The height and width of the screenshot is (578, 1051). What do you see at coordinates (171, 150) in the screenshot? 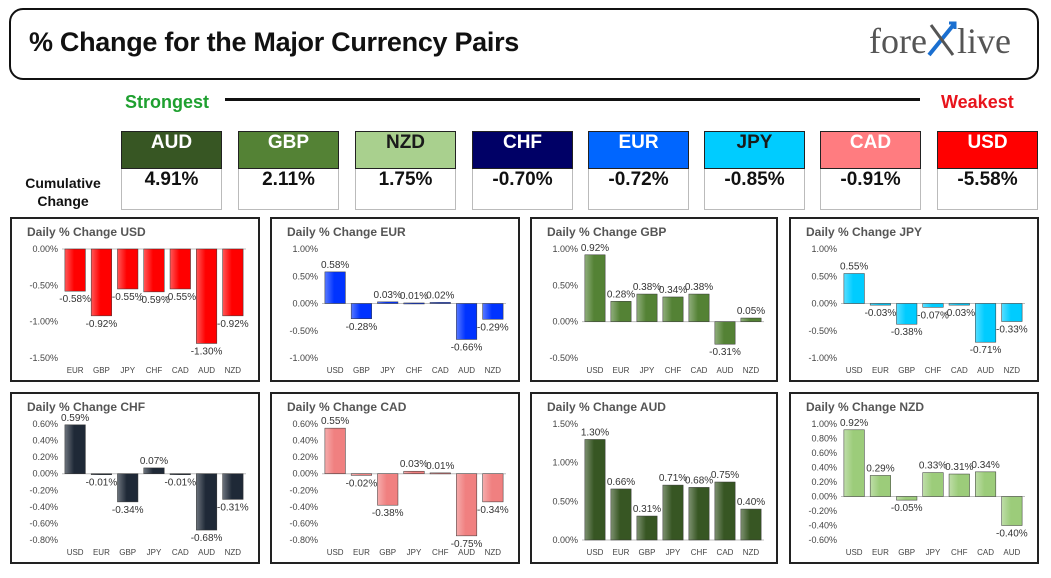
I see `currency-code: AUD` at bounding box center [171, 150].